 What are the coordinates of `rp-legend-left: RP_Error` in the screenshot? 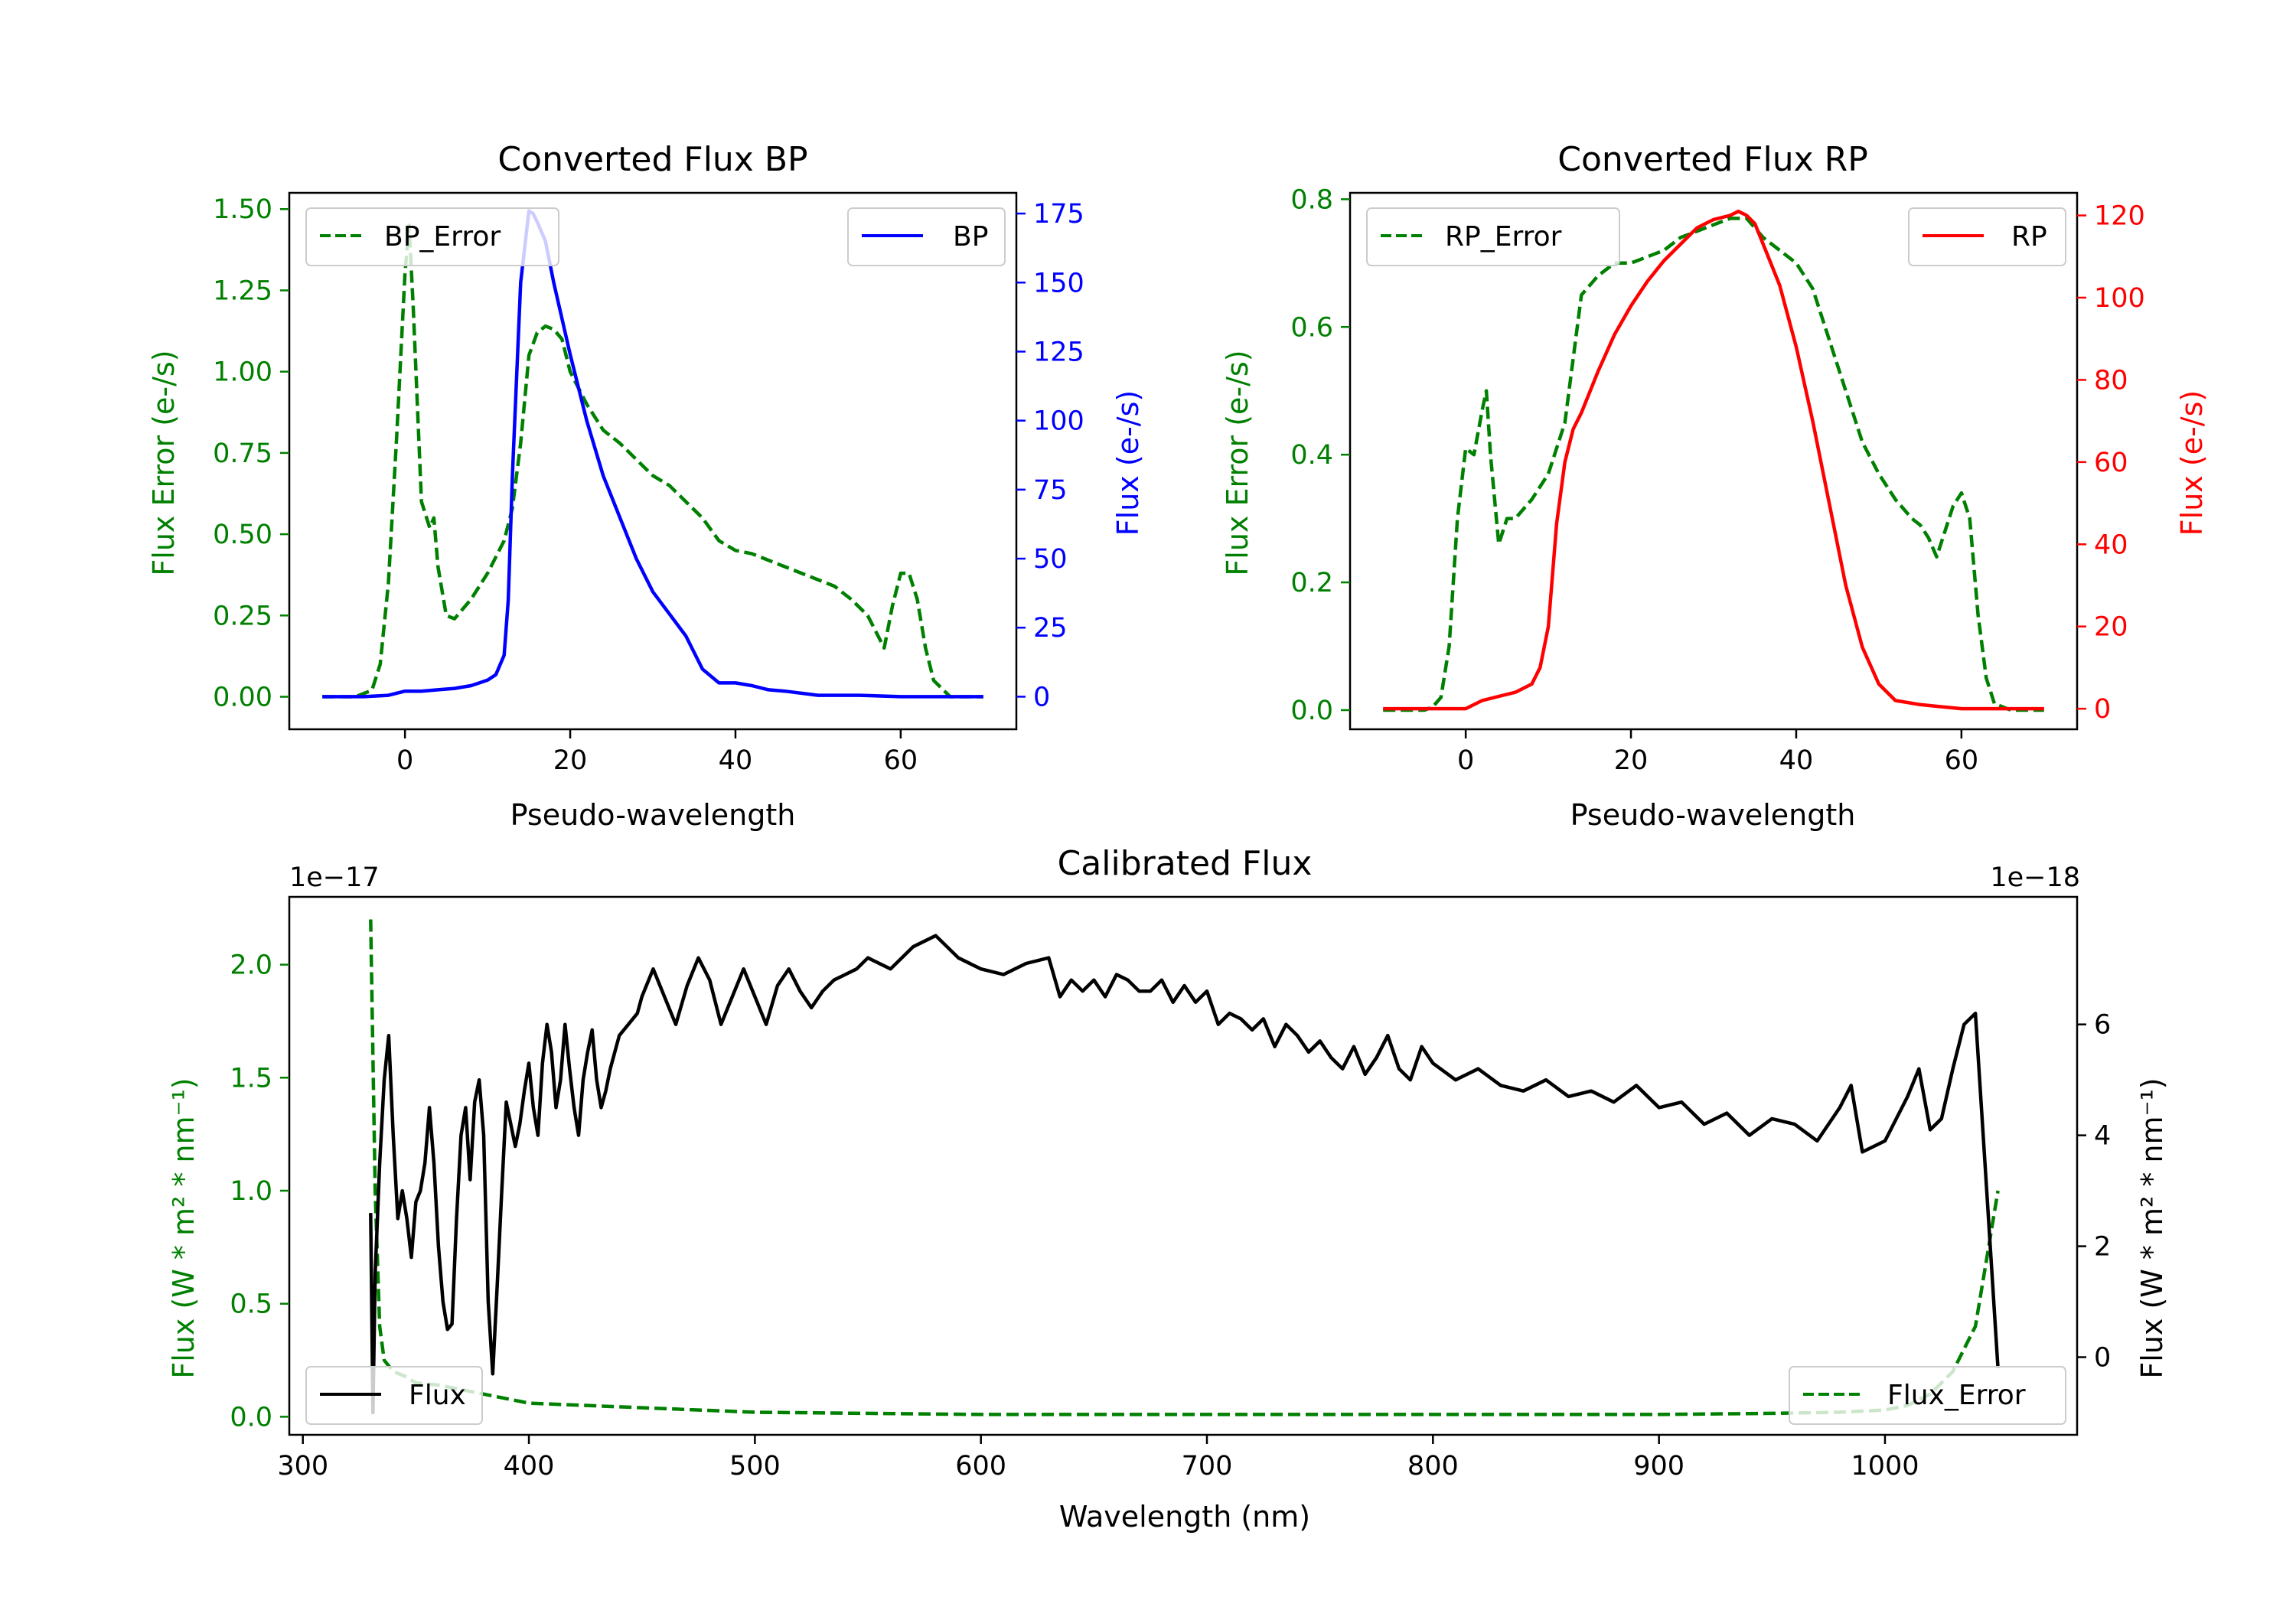 It's located at (1493, 237).